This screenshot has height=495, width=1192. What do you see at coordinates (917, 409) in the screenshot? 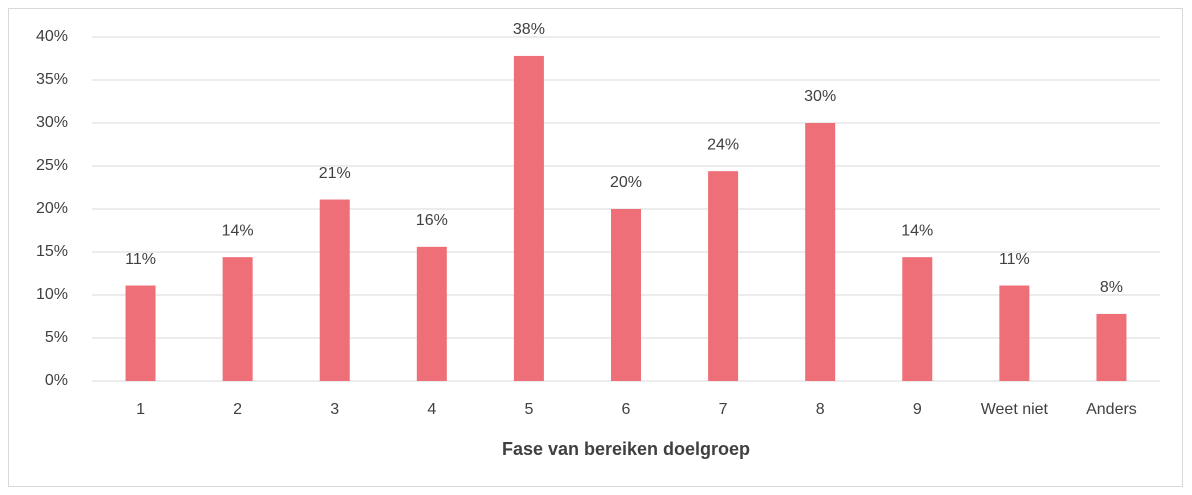
I see `x-tick-label: 9` at bounding box center [917, 409].